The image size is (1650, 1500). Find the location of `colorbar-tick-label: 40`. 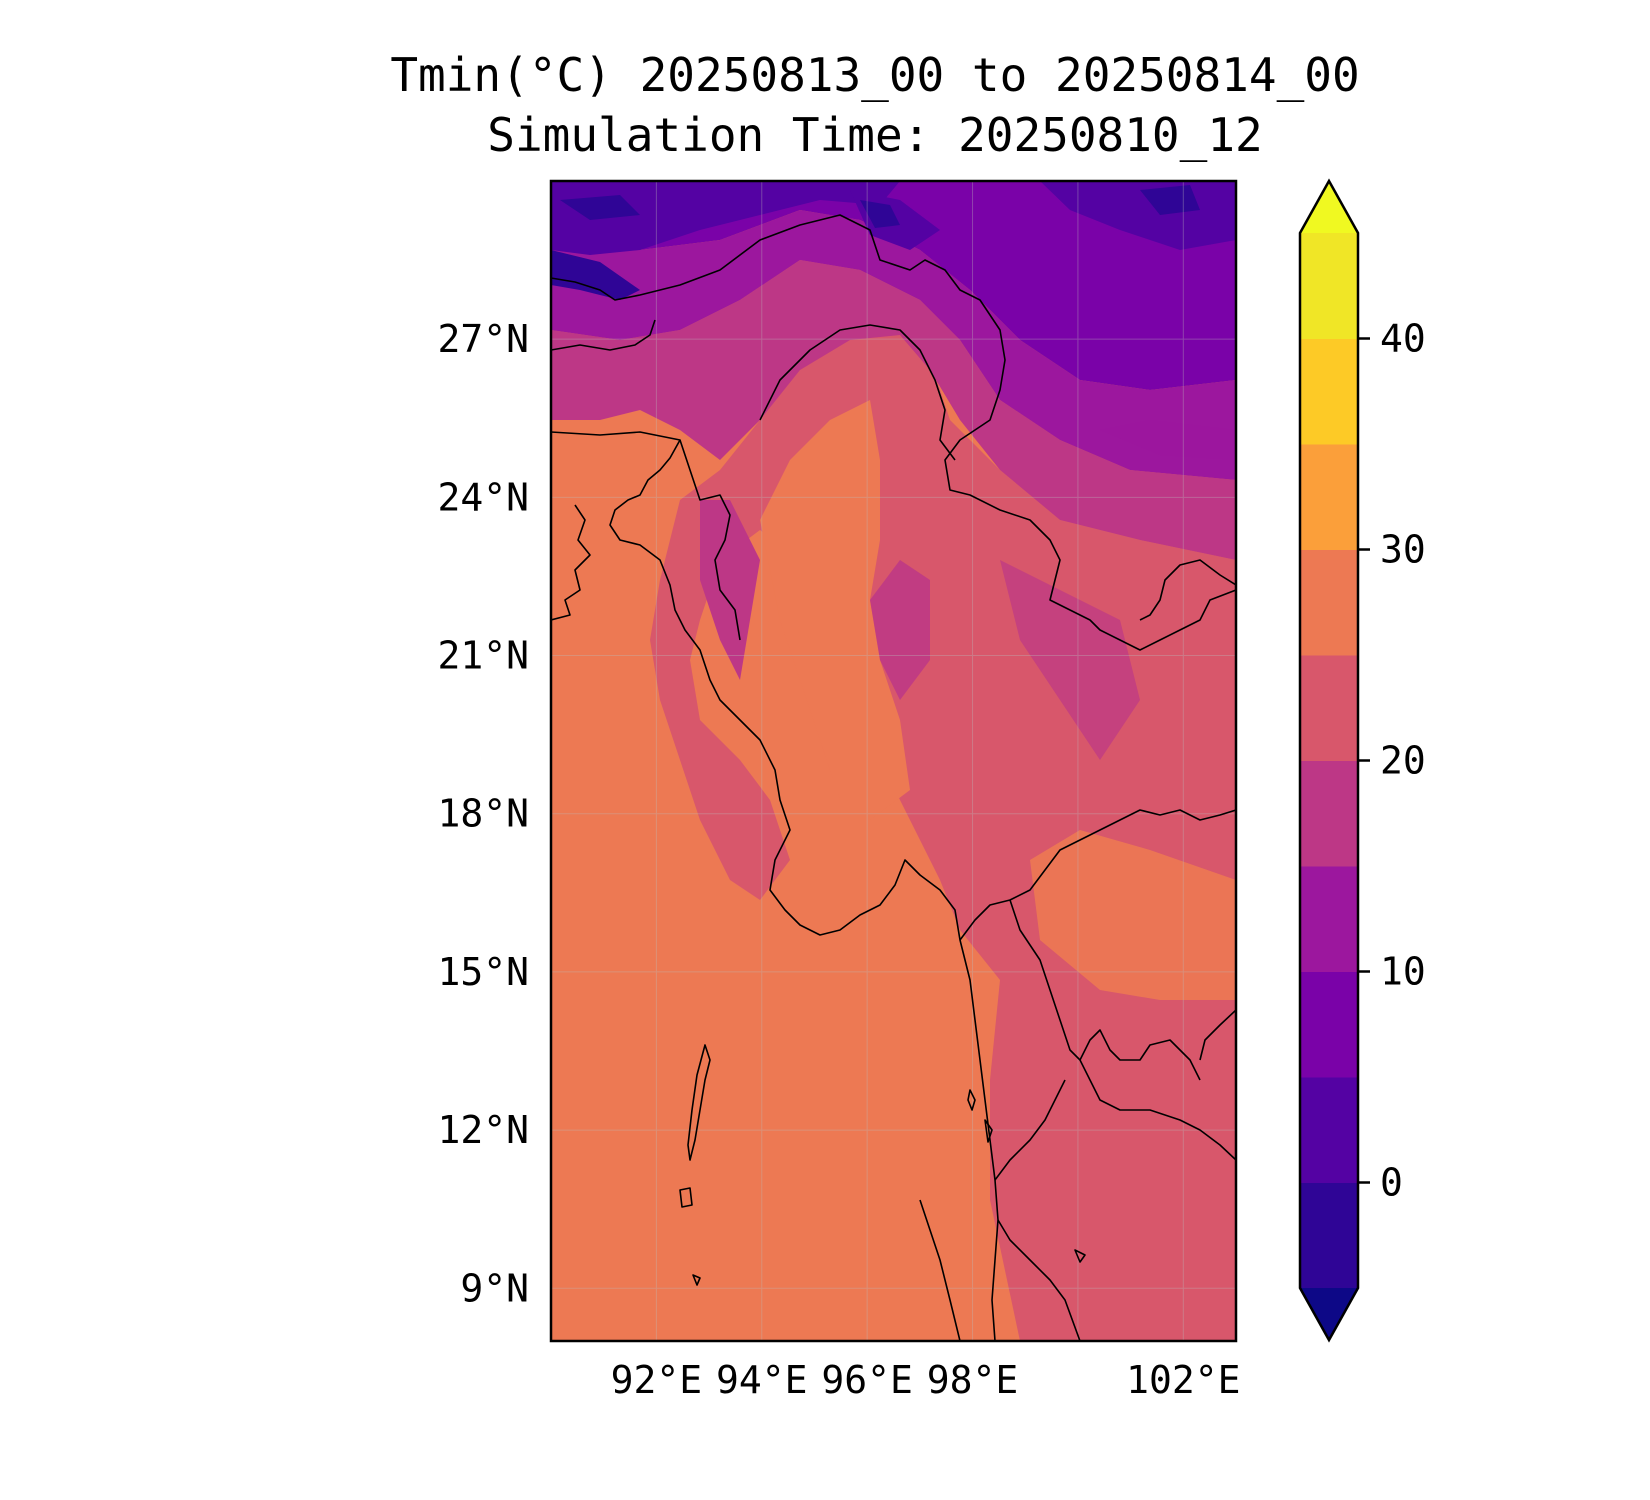

colorbar-tick-label: 40 is located at coordinates (1403, 339).